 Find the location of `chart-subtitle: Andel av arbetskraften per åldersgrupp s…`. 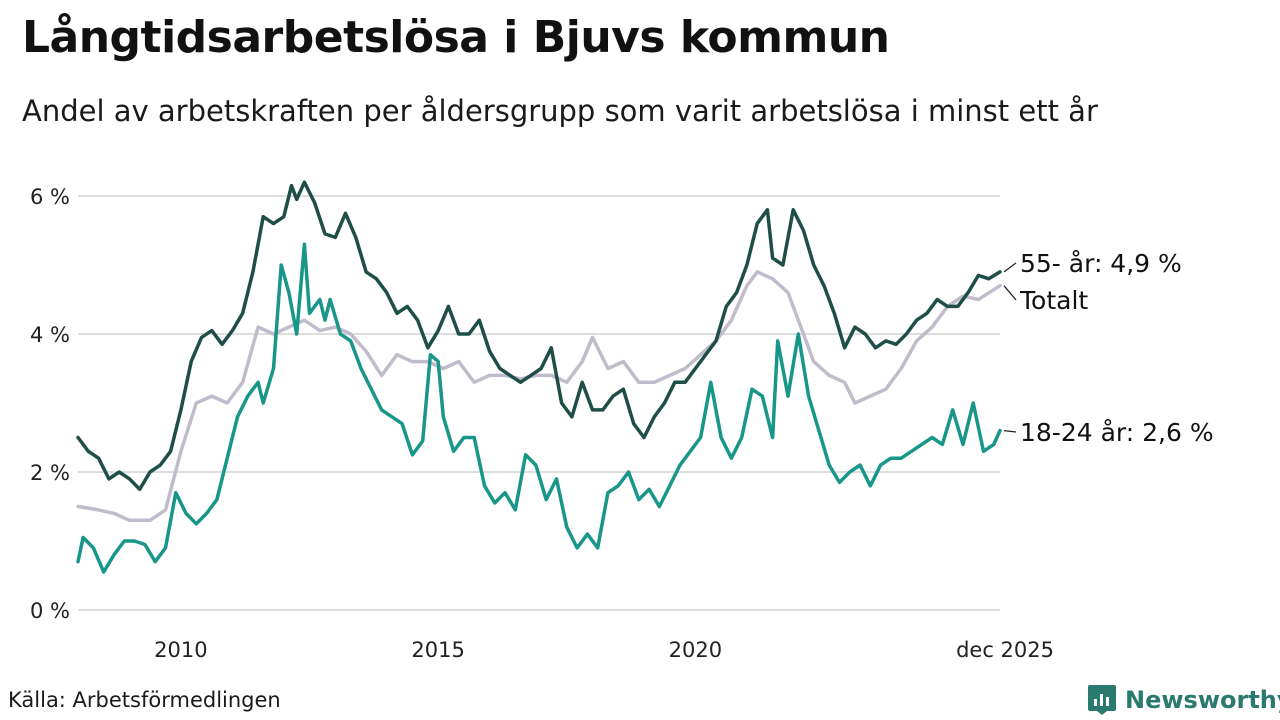

chart-subtitle: Andel av arbetskraften per åldersgrupp s… is located at coordinates (560, 111).